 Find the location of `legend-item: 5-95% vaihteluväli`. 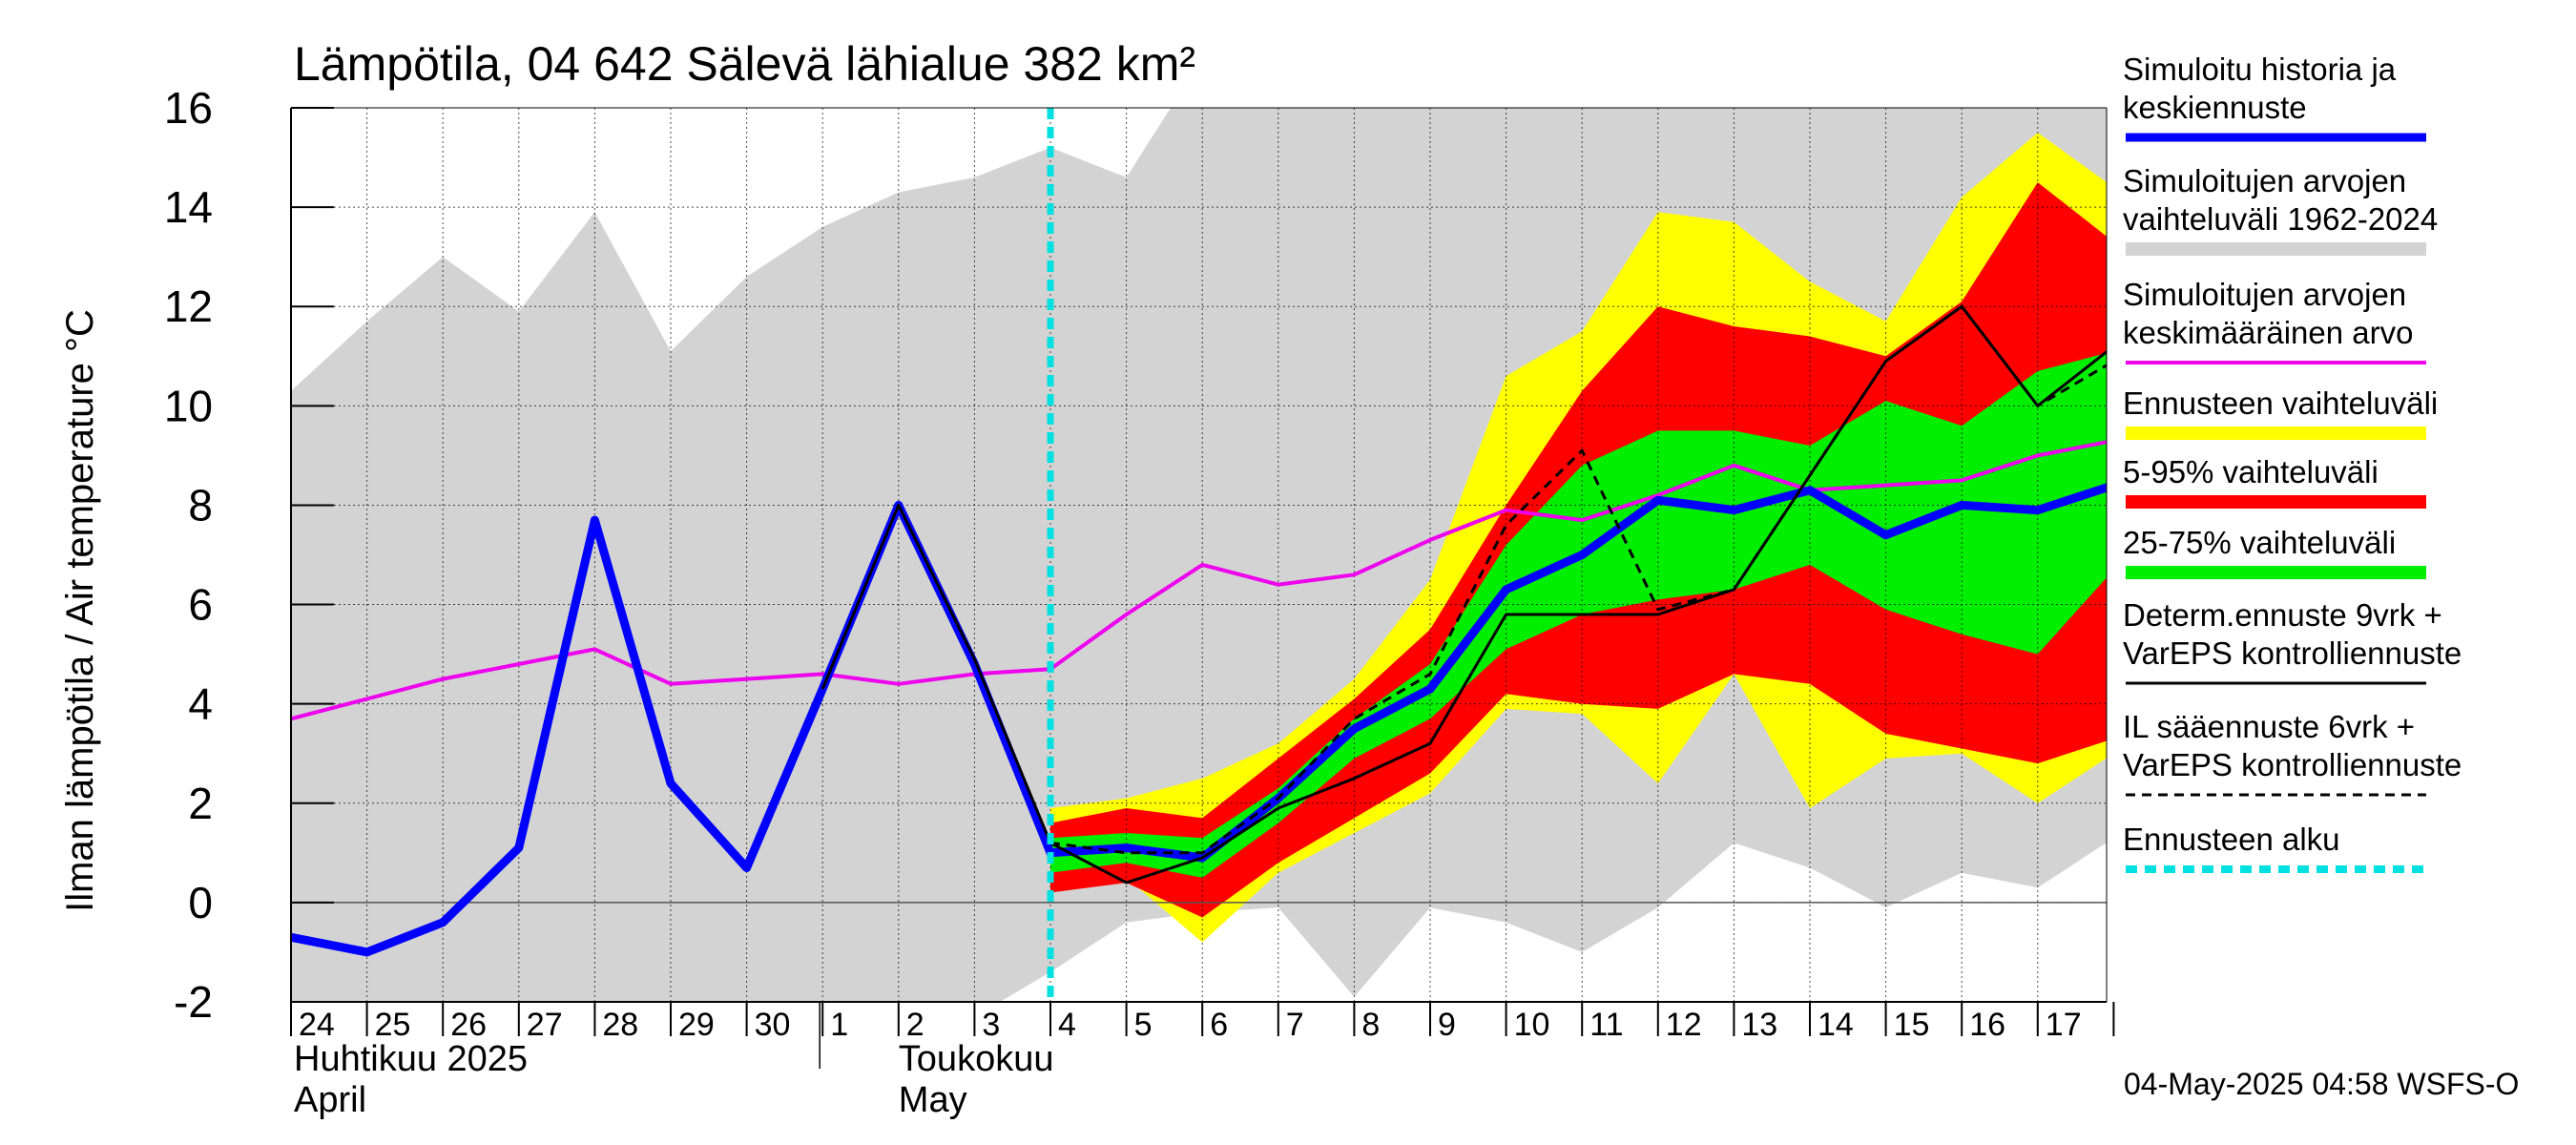

legend-item: 5-95% vaihteluväli is located at coordinates (2274, 482).